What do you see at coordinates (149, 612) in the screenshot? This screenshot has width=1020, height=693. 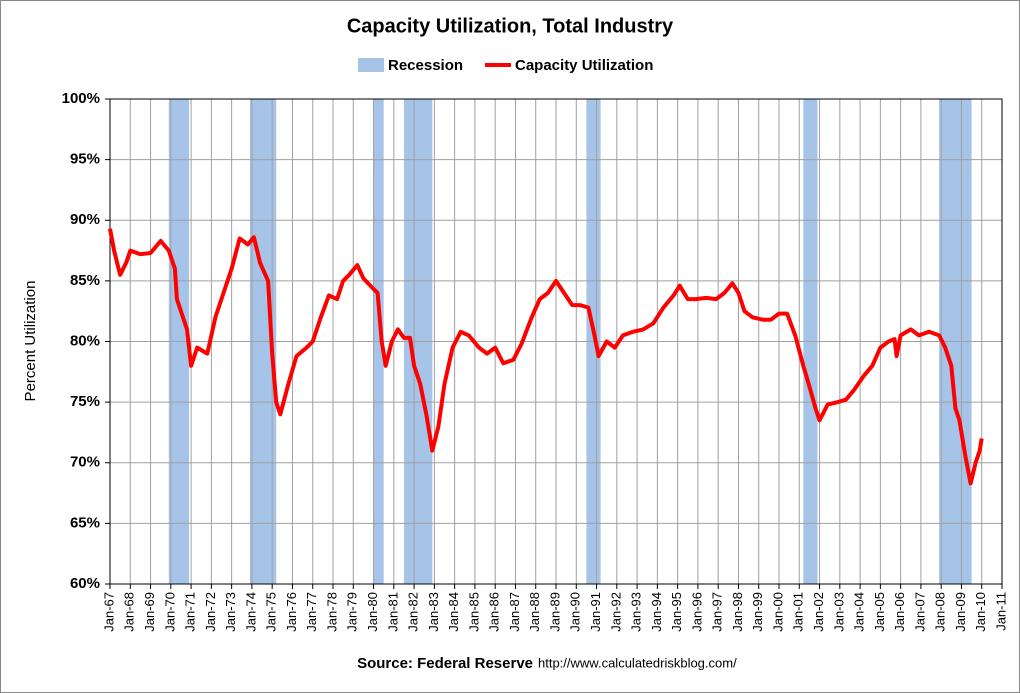 I see `x-tick-label: Jan-69` at bounding box center [149, 612].